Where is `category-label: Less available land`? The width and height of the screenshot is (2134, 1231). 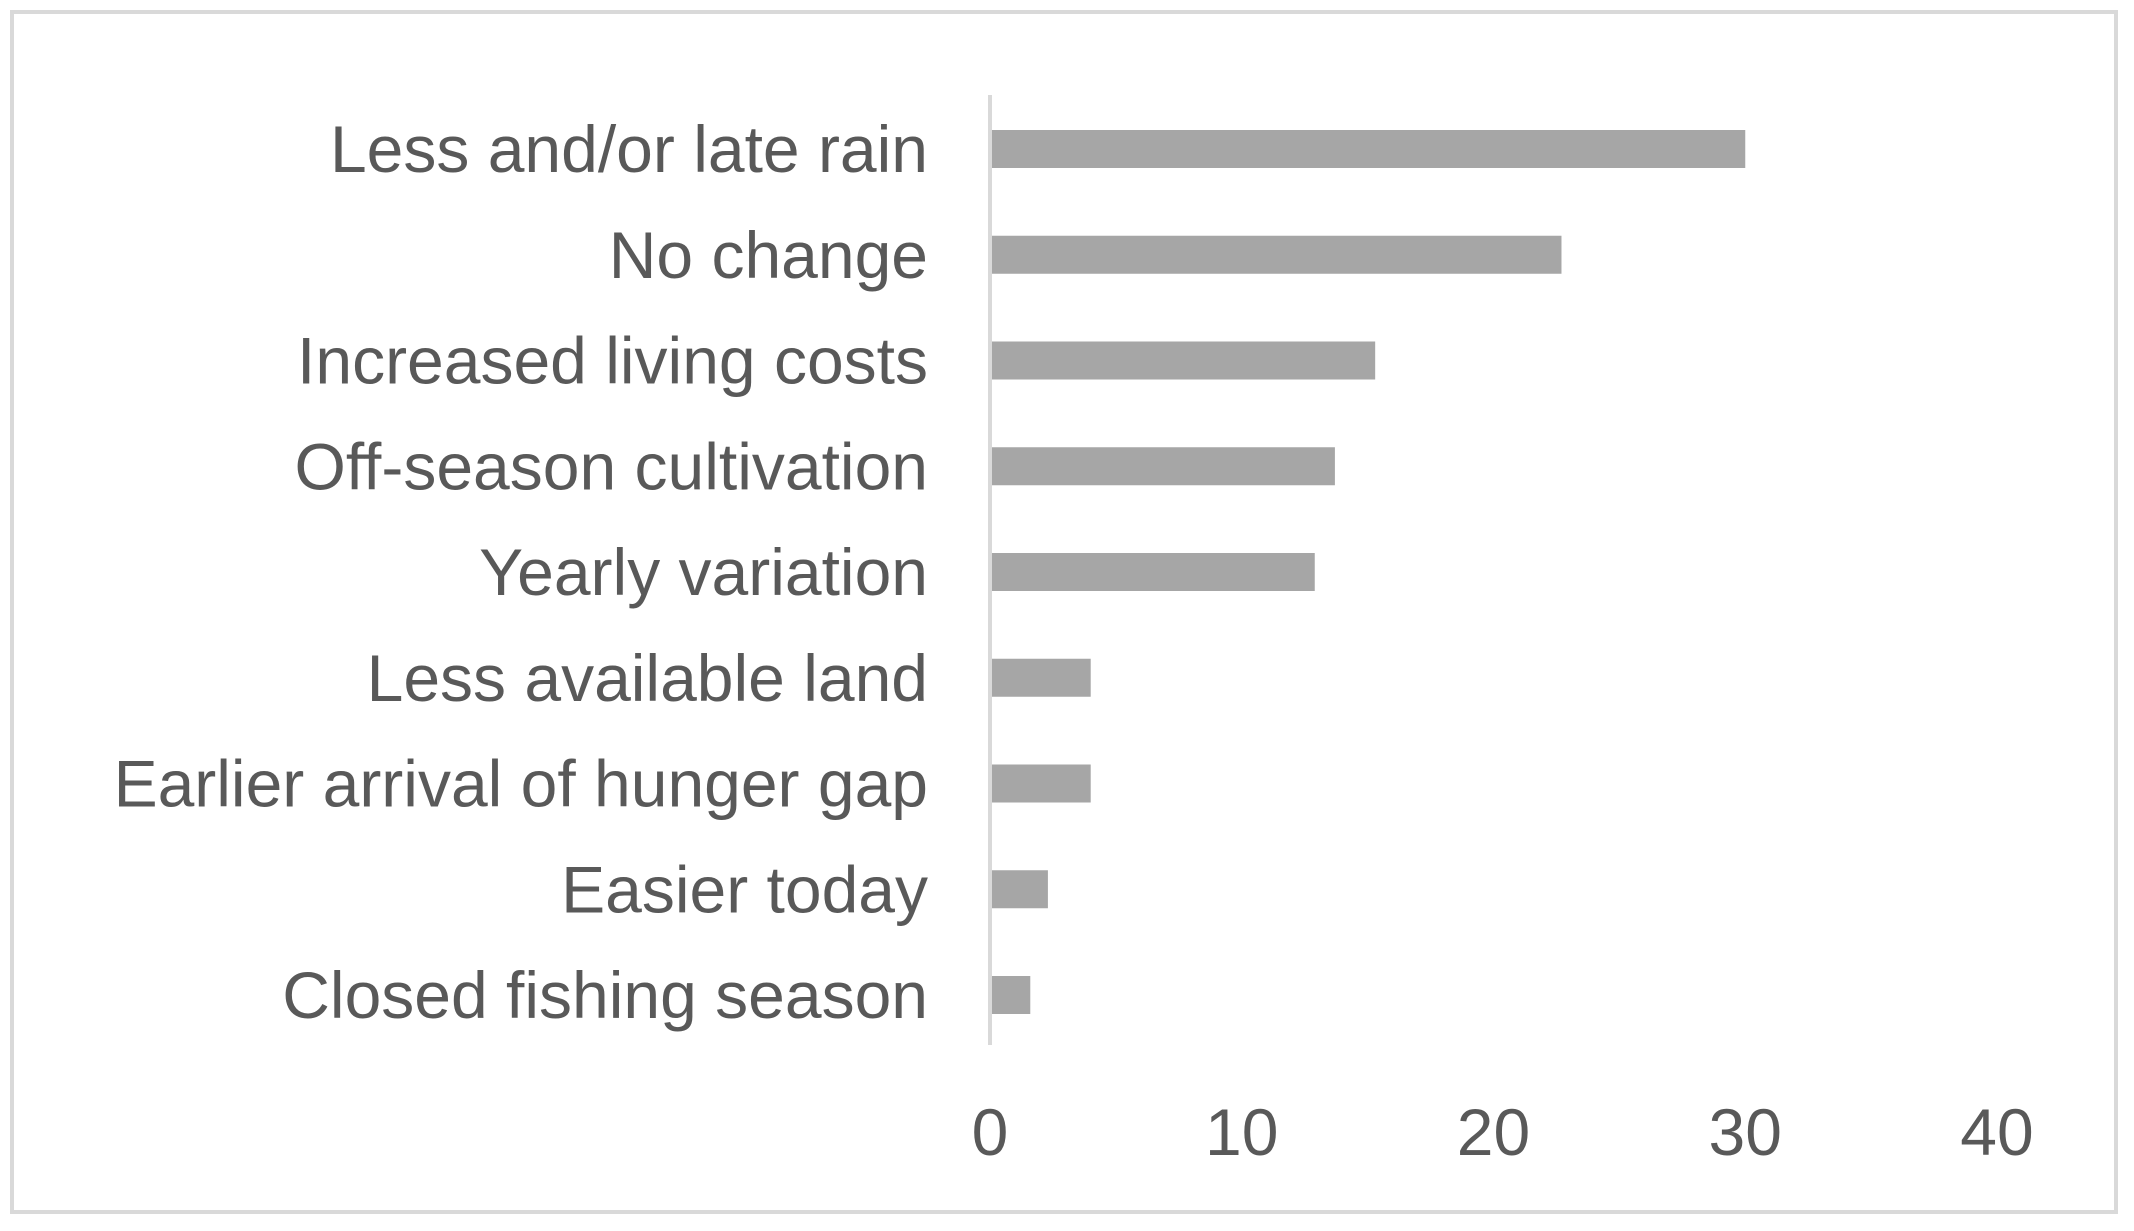
category-label: Less available land is located at coordinates (647, 678).